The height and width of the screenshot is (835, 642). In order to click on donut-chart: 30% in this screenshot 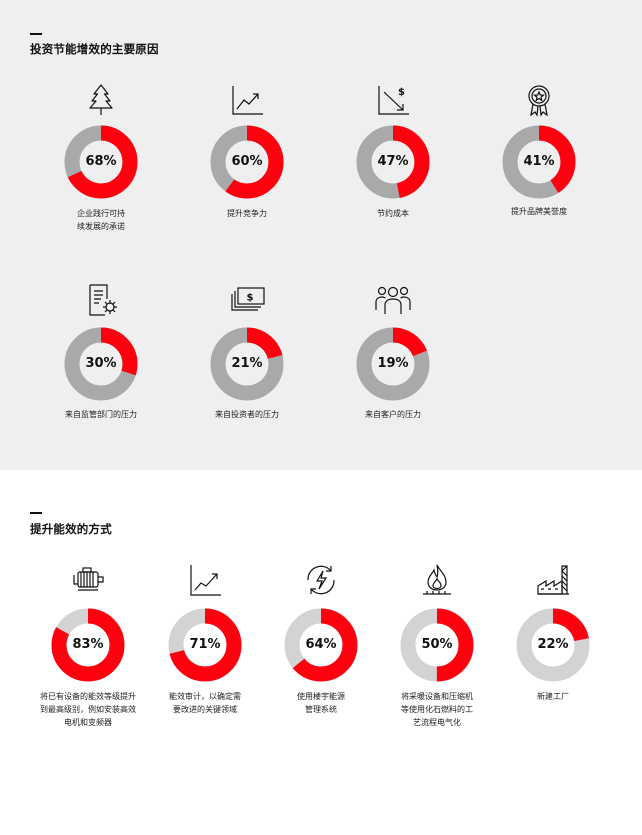, I will do `click(101, 364)`.